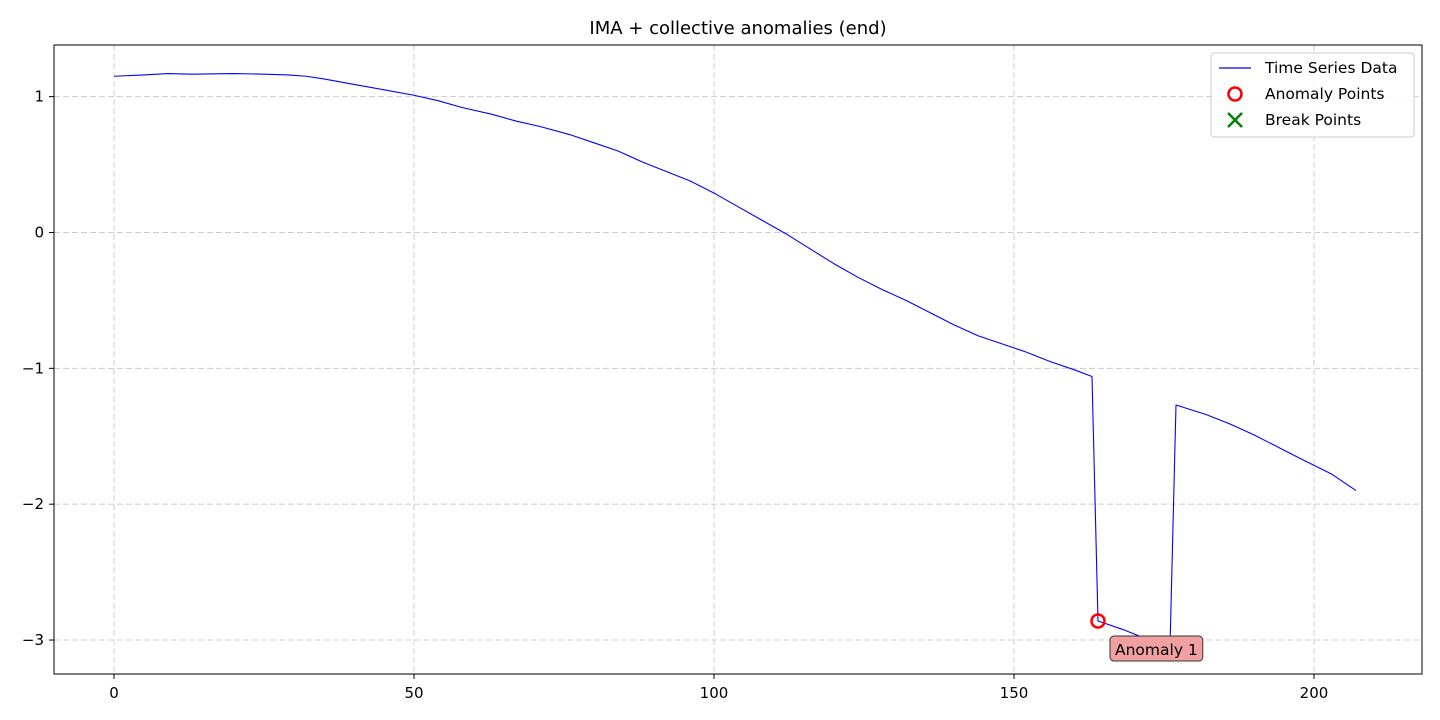 This screenshot has width=1440, height=720. What do you see at coordinates (714, 693) in the screenshot?
I see `x-tick-label: 100` at bounding box center [714, 693].